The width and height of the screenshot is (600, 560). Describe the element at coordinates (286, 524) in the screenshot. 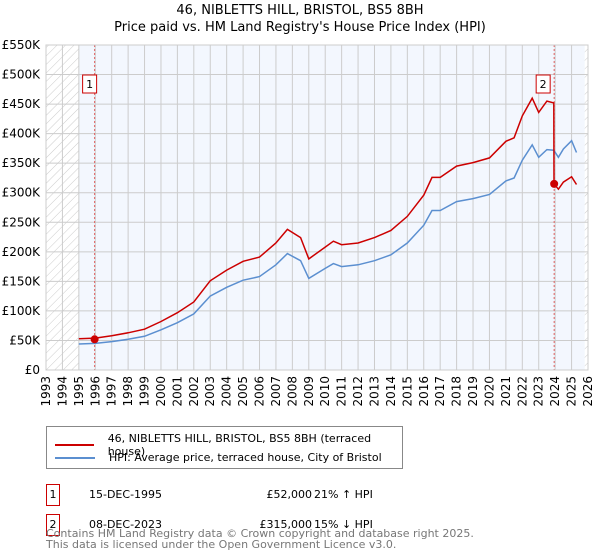

I see `sale-price: £315,000` at that location.